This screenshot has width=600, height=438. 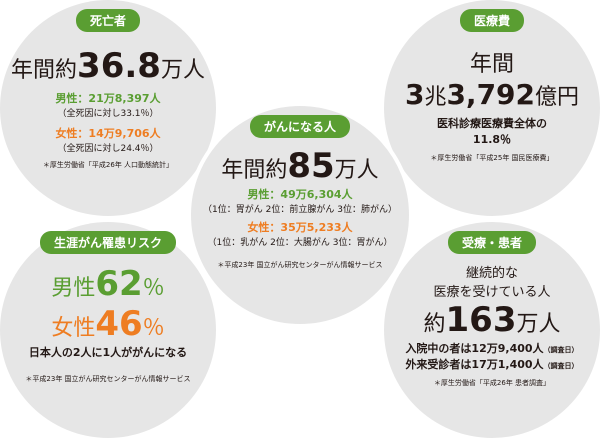 I want to click on male-risk: 男性62％, so click(x=108, y=284).